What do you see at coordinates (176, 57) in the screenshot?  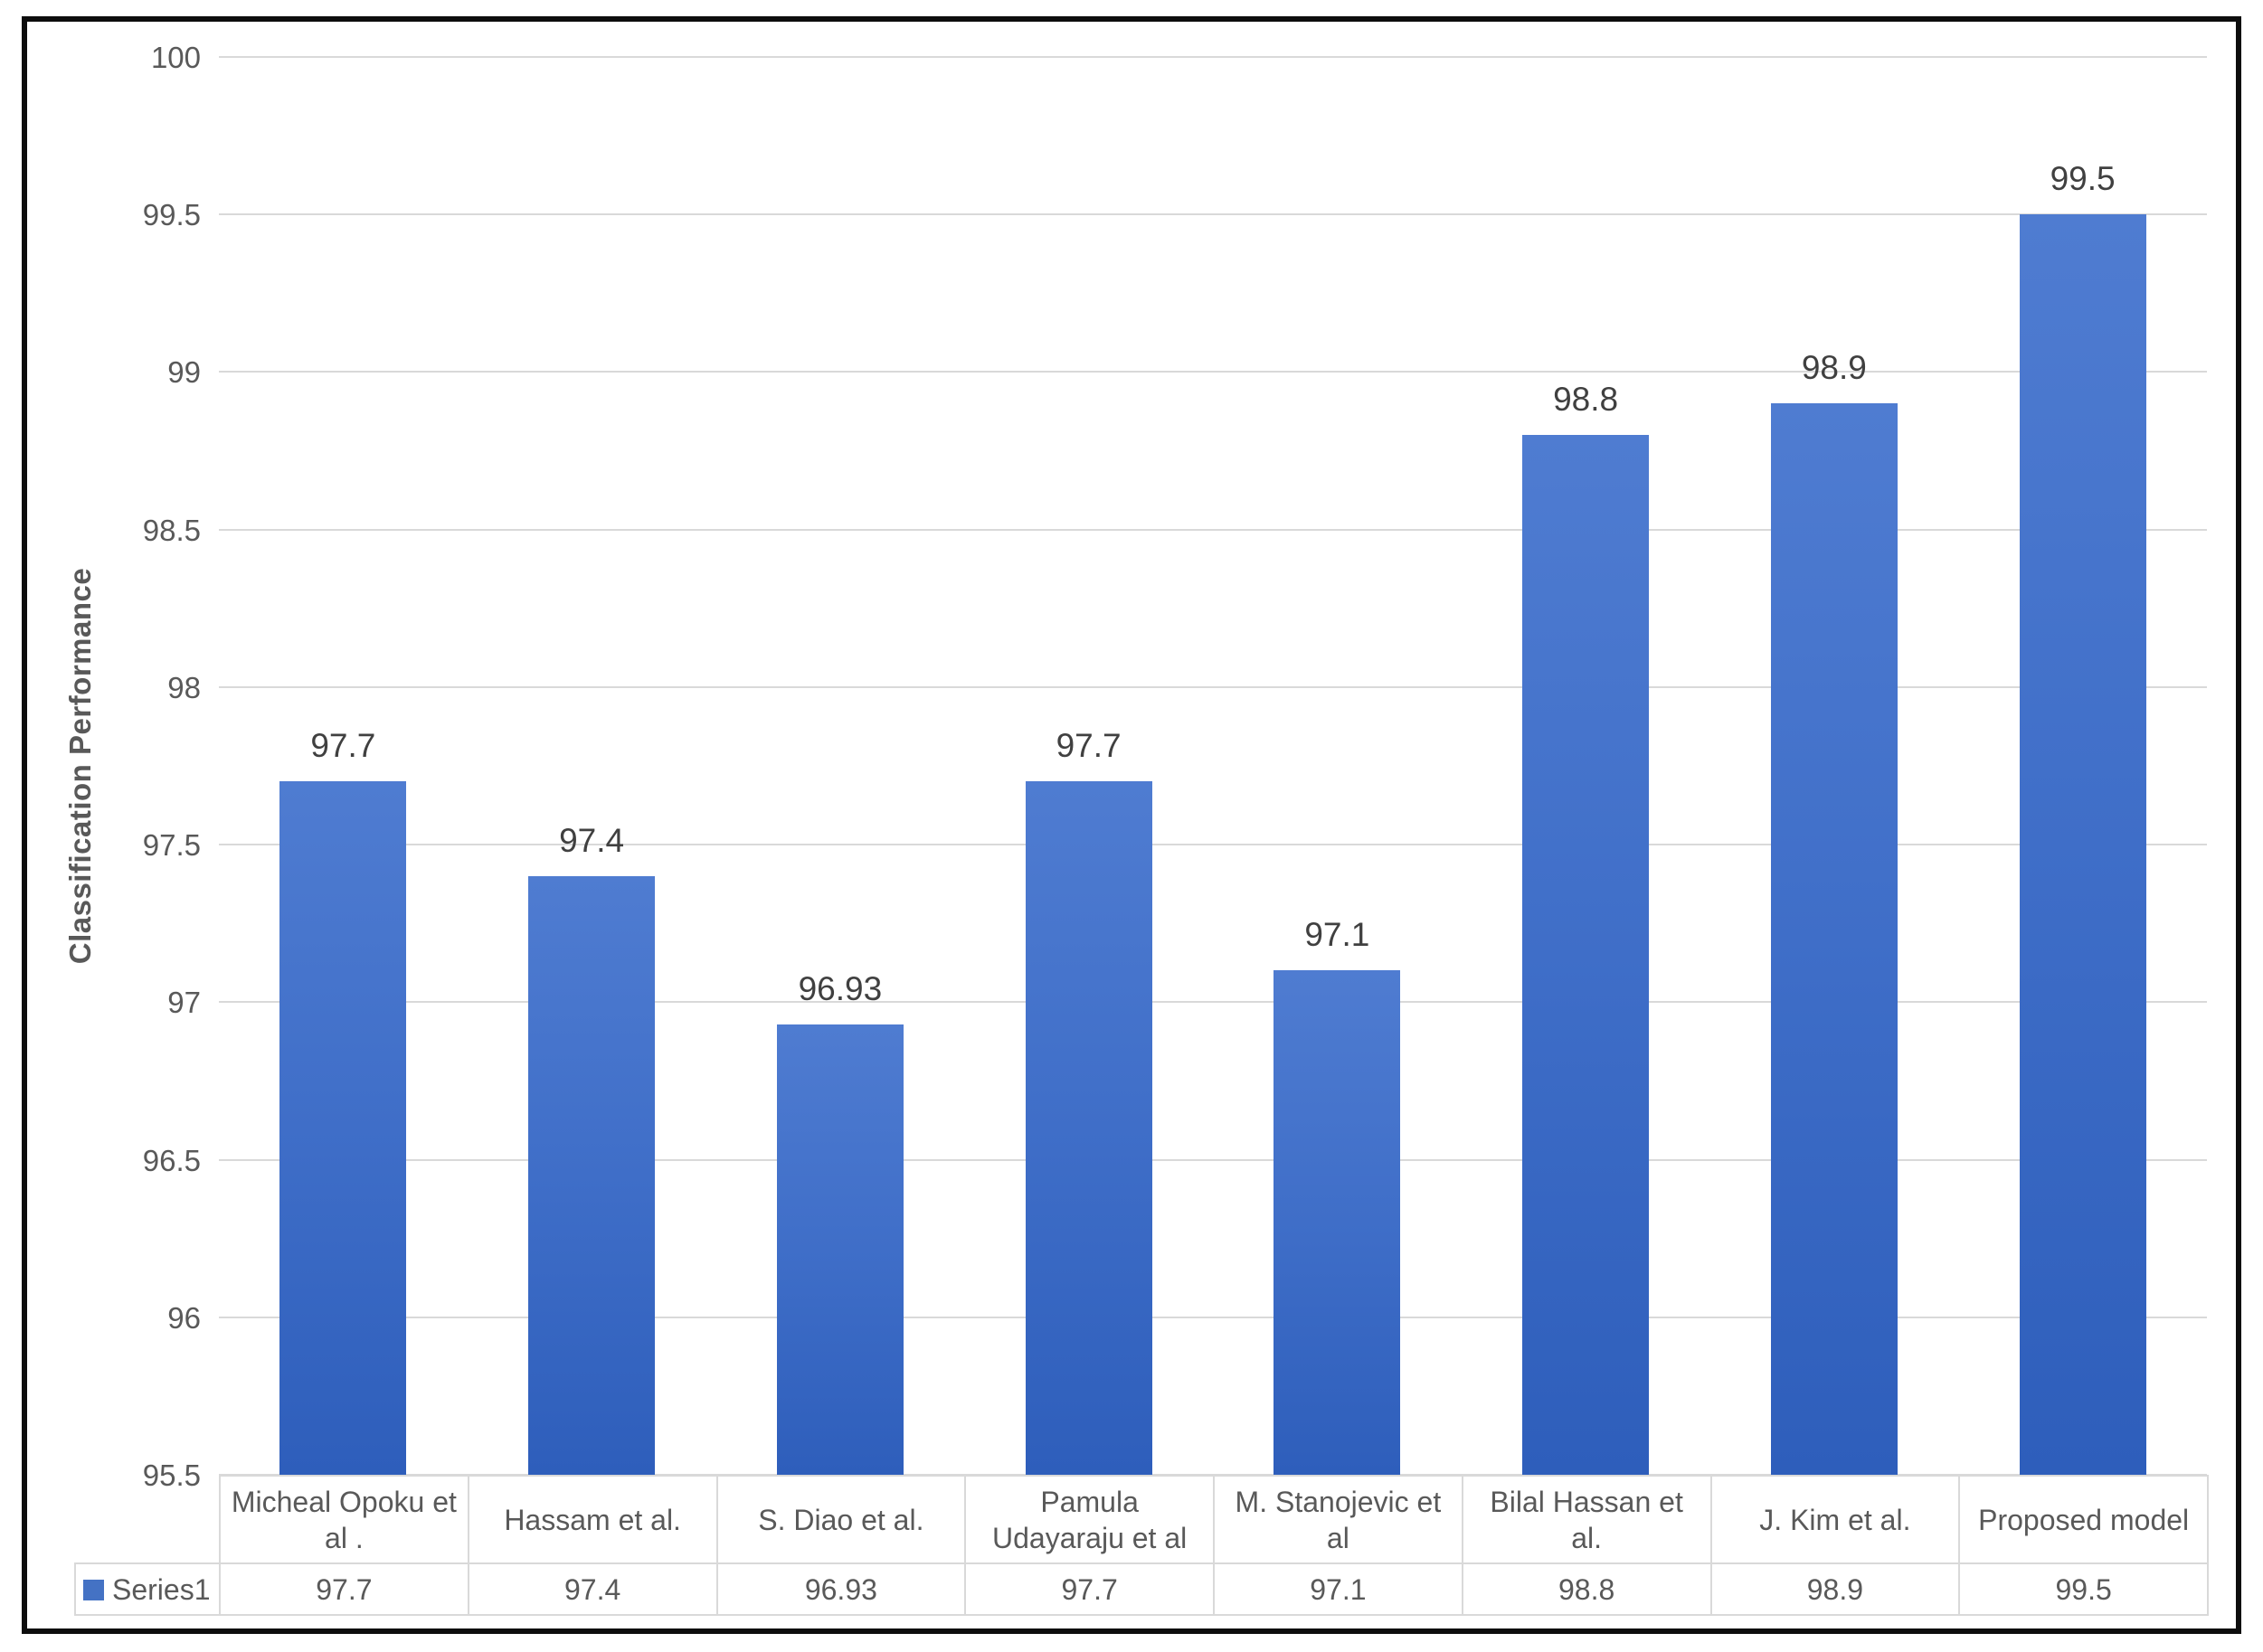 I see `y-tick-label: 100` at bounding box center [176, 57].